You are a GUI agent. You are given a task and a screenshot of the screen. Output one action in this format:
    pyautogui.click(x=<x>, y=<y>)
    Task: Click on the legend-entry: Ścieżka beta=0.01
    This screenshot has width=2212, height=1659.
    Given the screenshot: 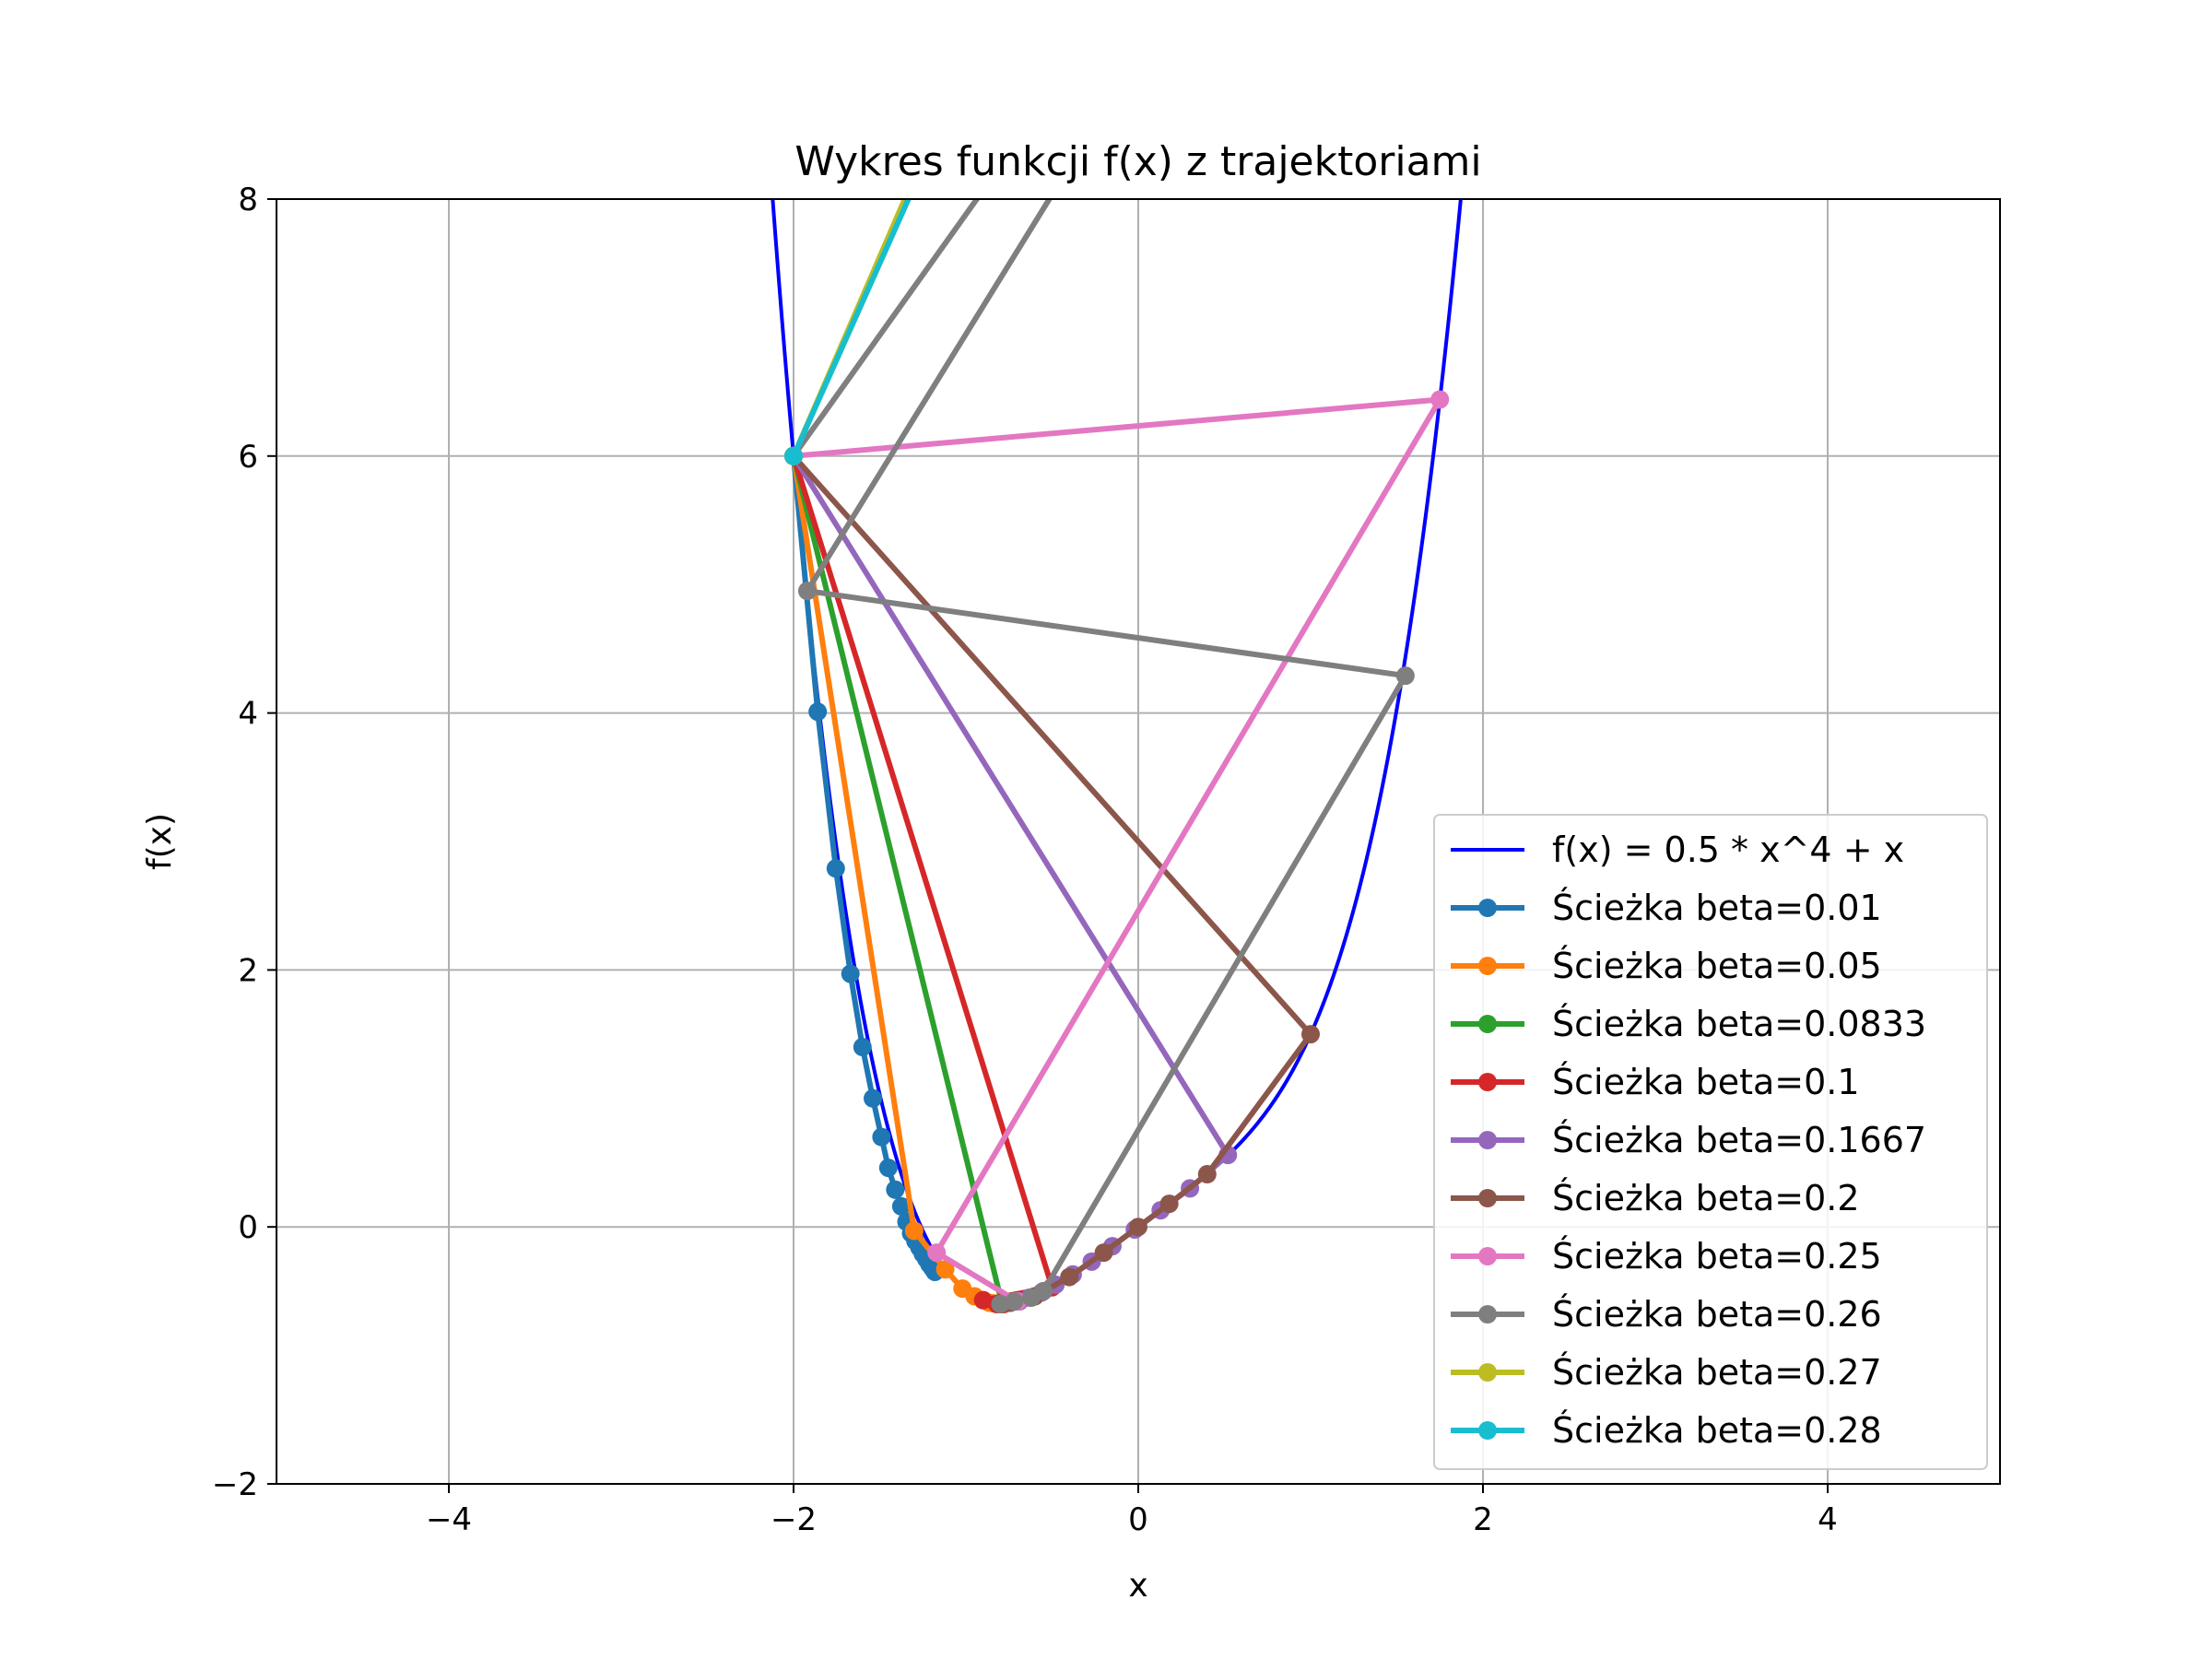 What is the action you would take?
    pyautogui.click(x=1666, y=908)
    